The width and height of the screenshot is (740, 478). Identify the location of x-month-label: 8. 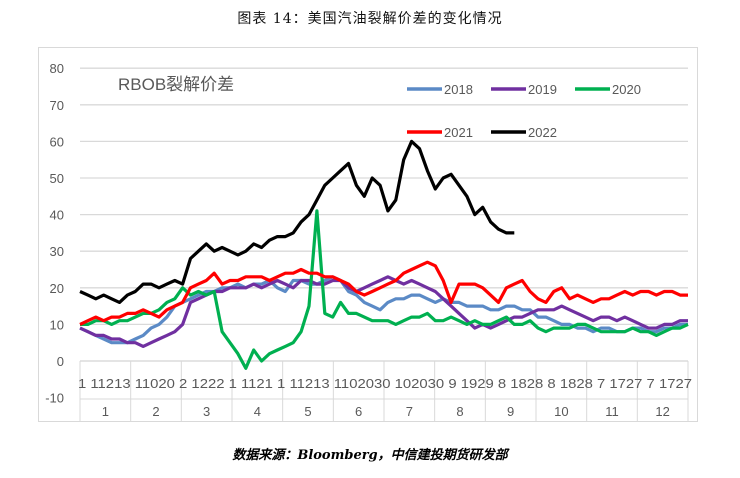
(459, 411).